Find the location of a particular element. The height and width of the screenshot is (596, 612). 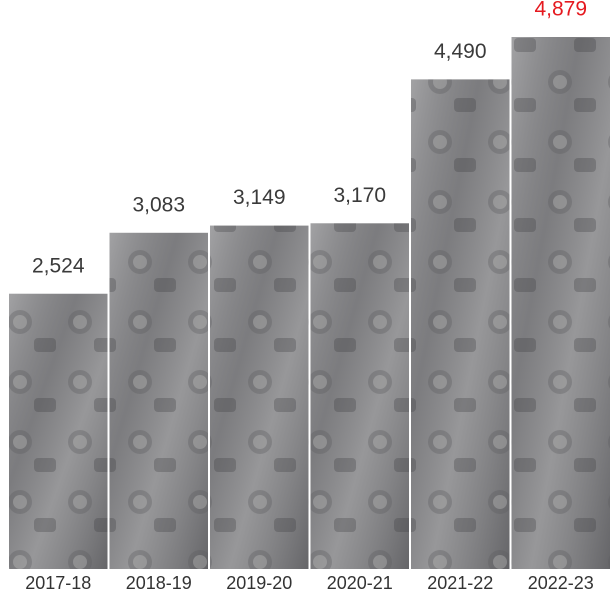

value-label: 3,149 is located at coordinates (259, 197).